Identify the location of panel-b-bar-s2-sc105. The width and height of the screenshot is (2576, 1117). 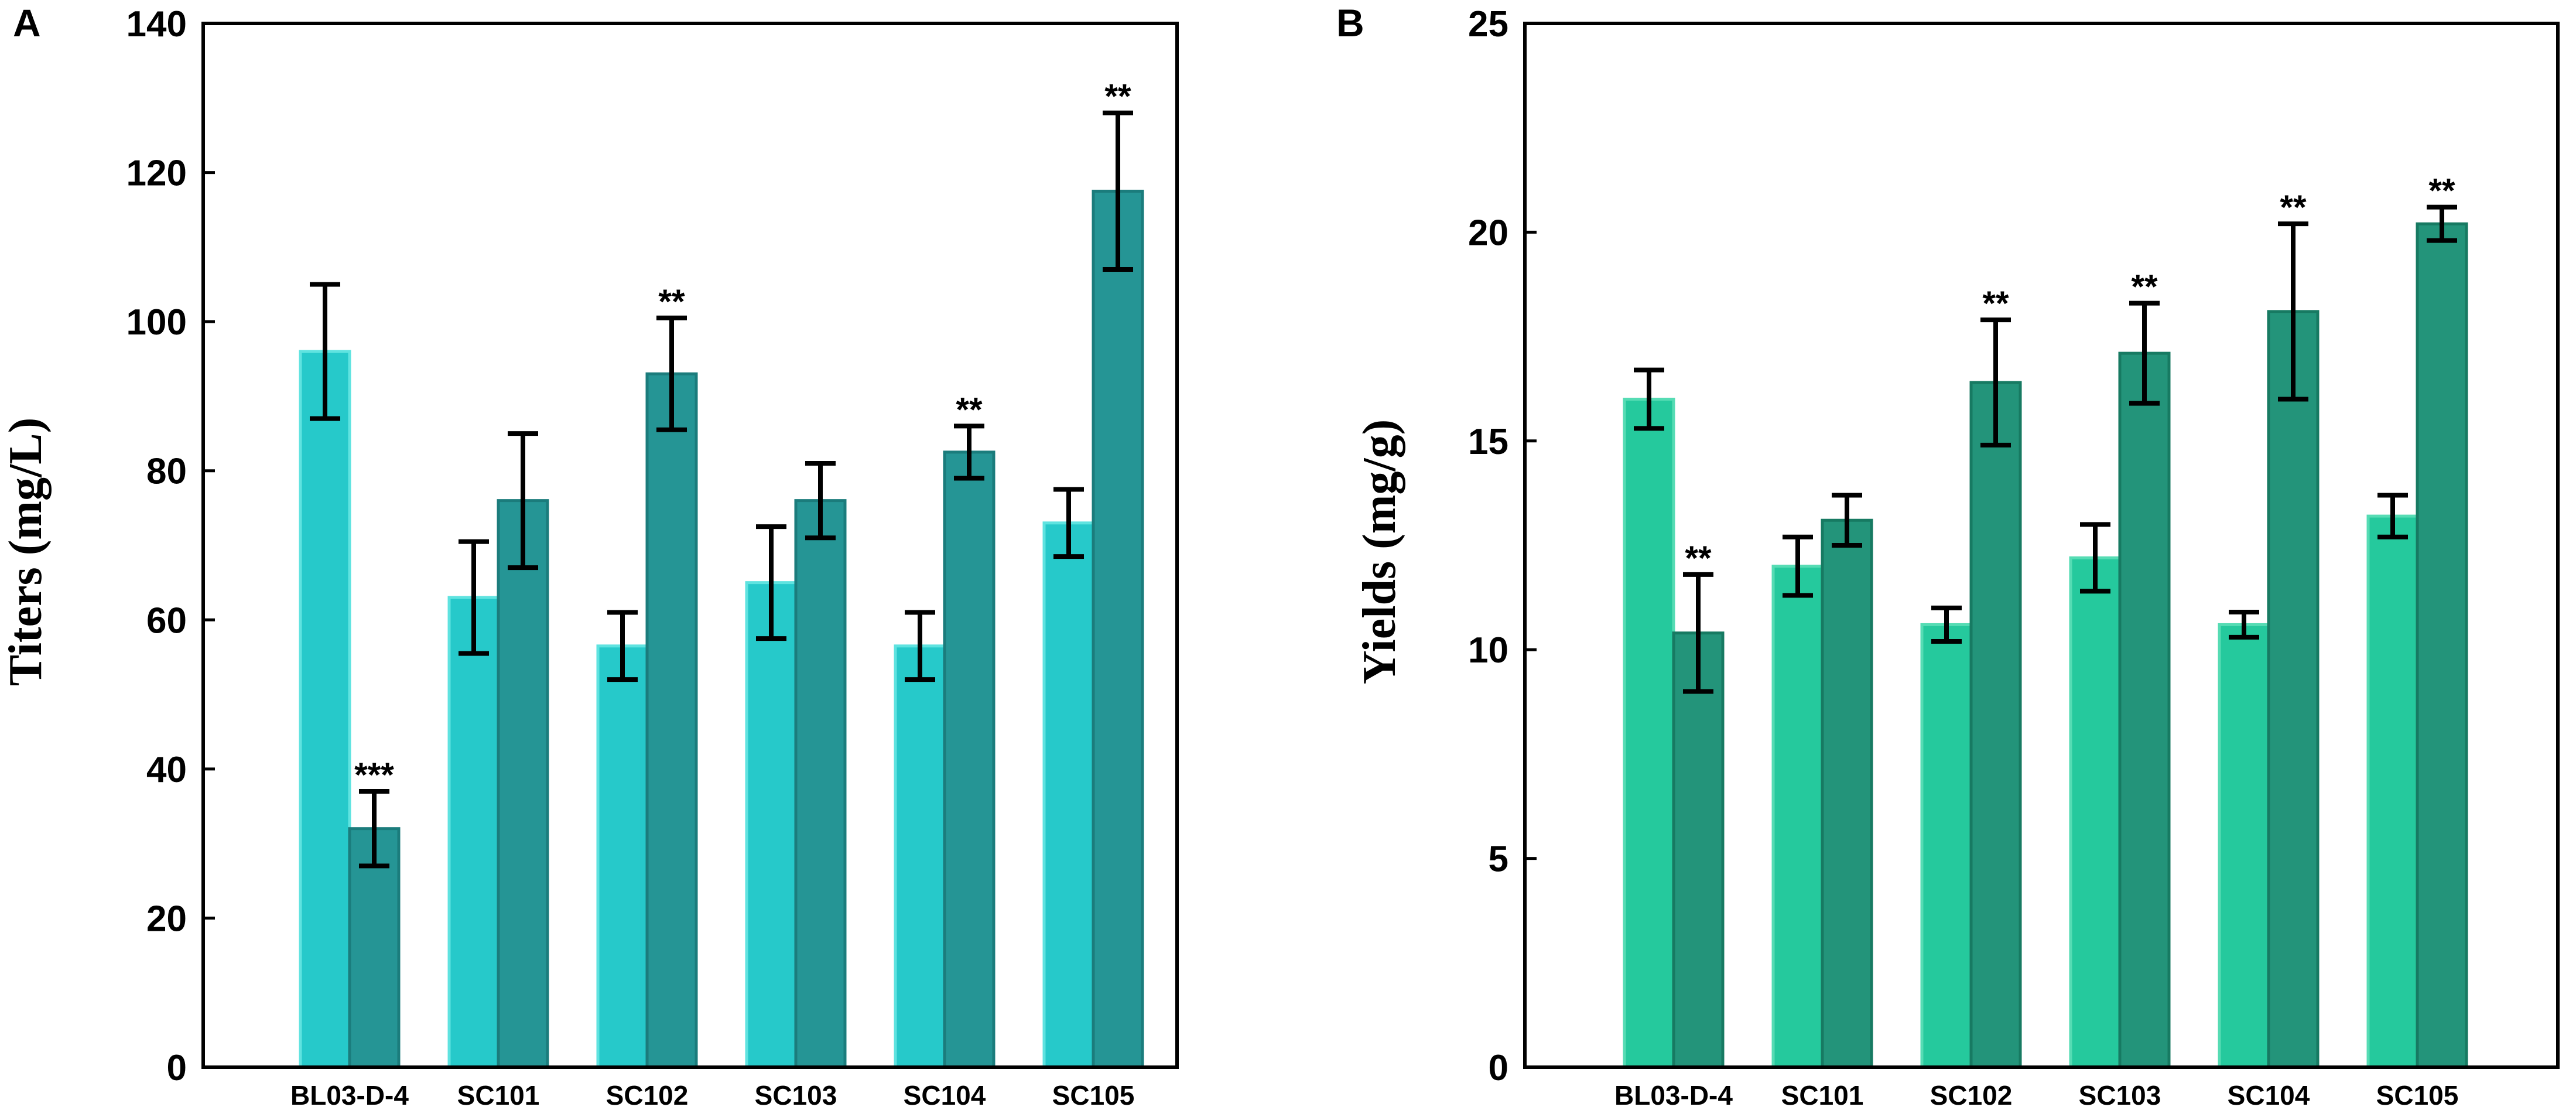
(2442, 645).